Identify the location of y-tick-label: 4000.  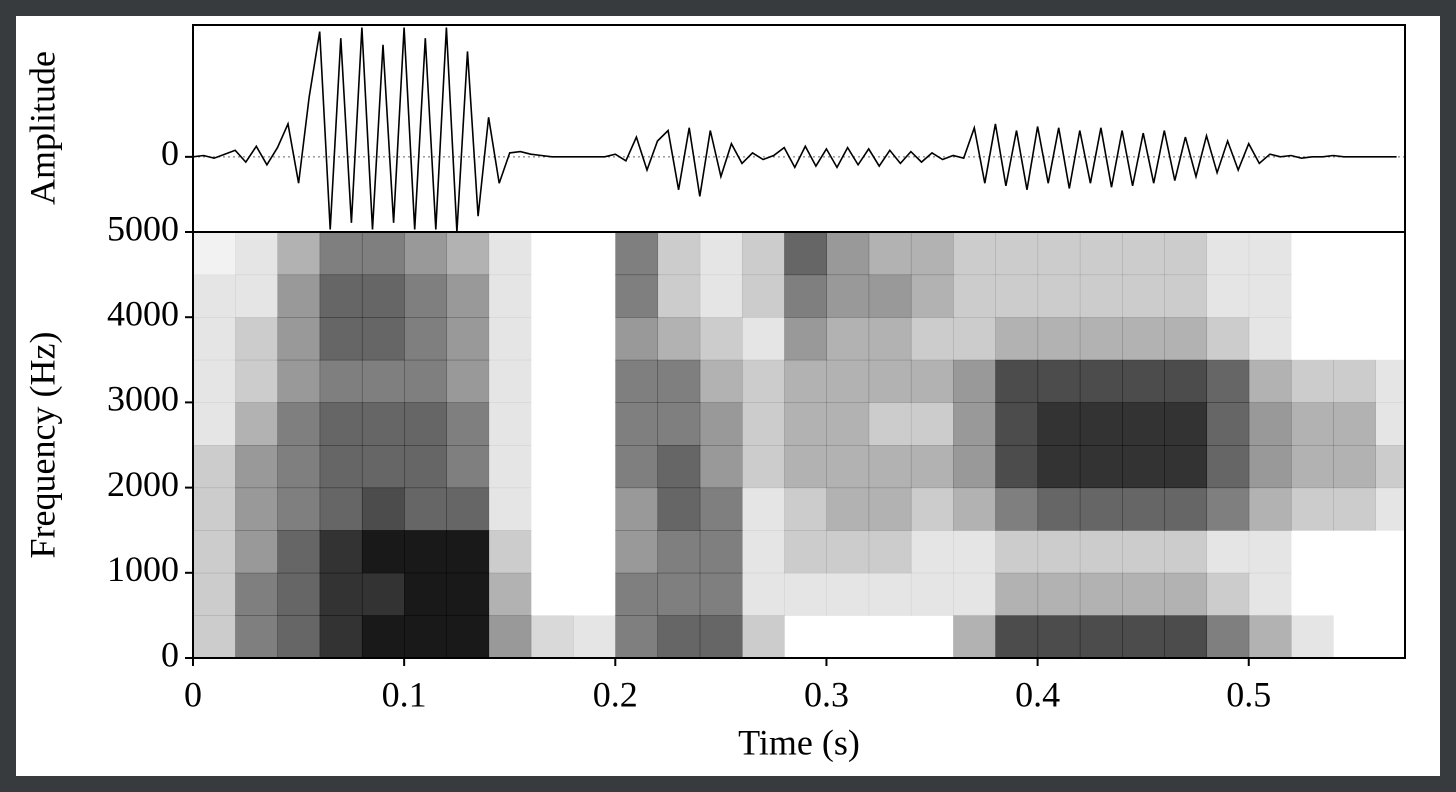
(143, 313).